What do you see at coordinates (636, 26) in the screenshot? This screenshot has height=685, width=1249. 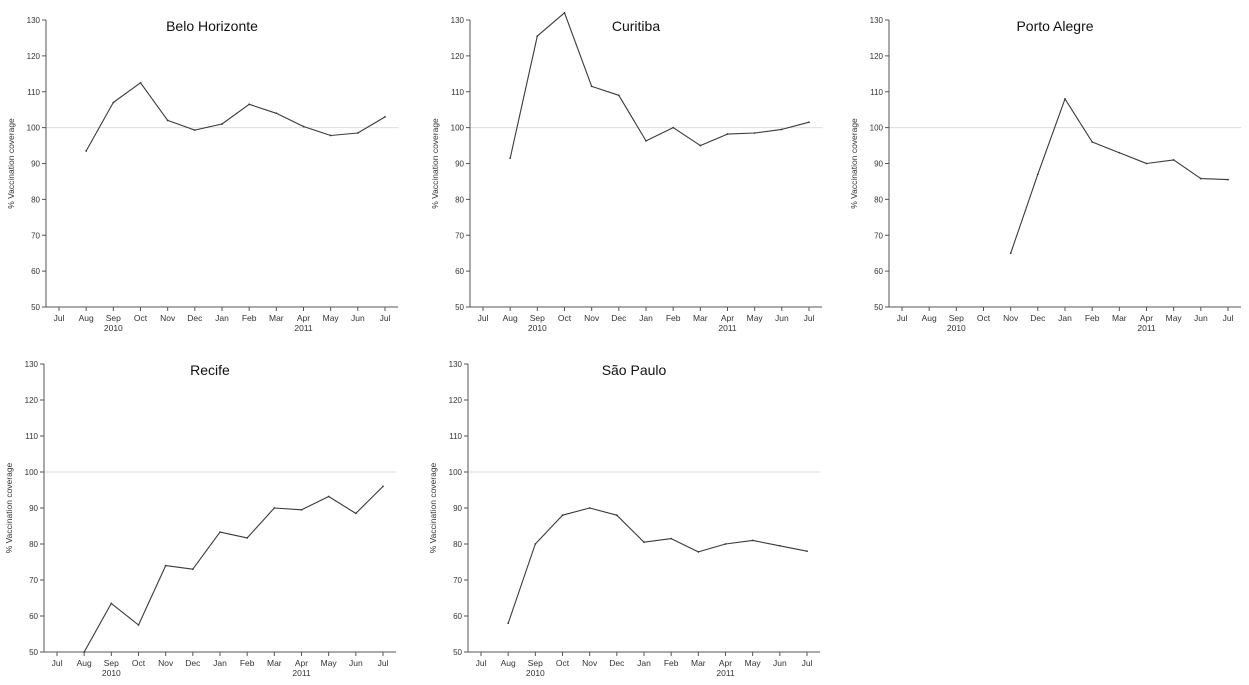 I see `chart-title: Curitiba` at bounding box center [636, 26].